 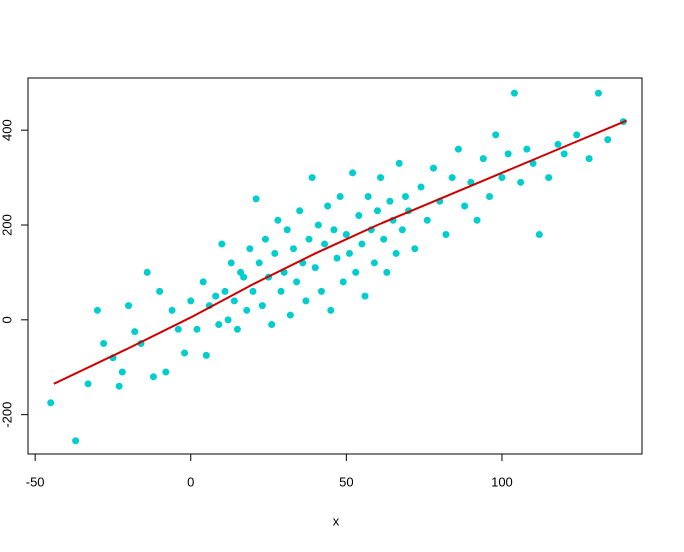 I want to click on x-tick-label: -50, so click(x=35, y=481).